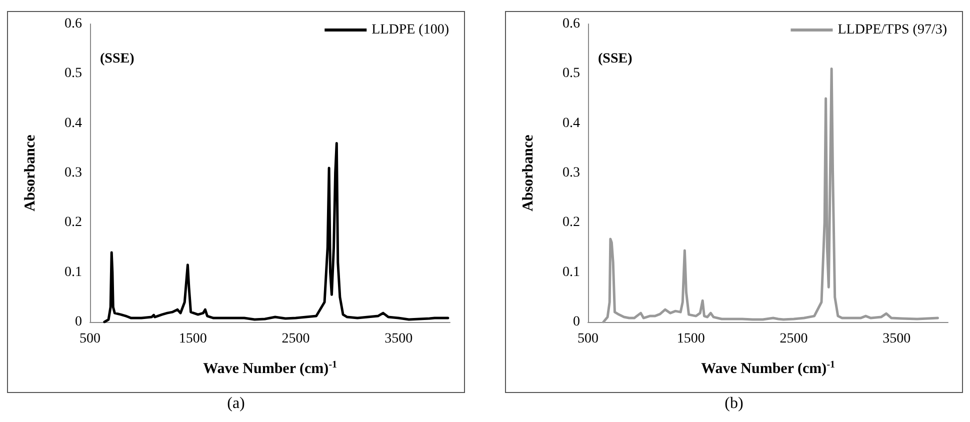 The image size is (970, 422). What do you see at coordinates (734, 404) in the screenshot?
I see `text: (b)` at bounding box center [734, 404].